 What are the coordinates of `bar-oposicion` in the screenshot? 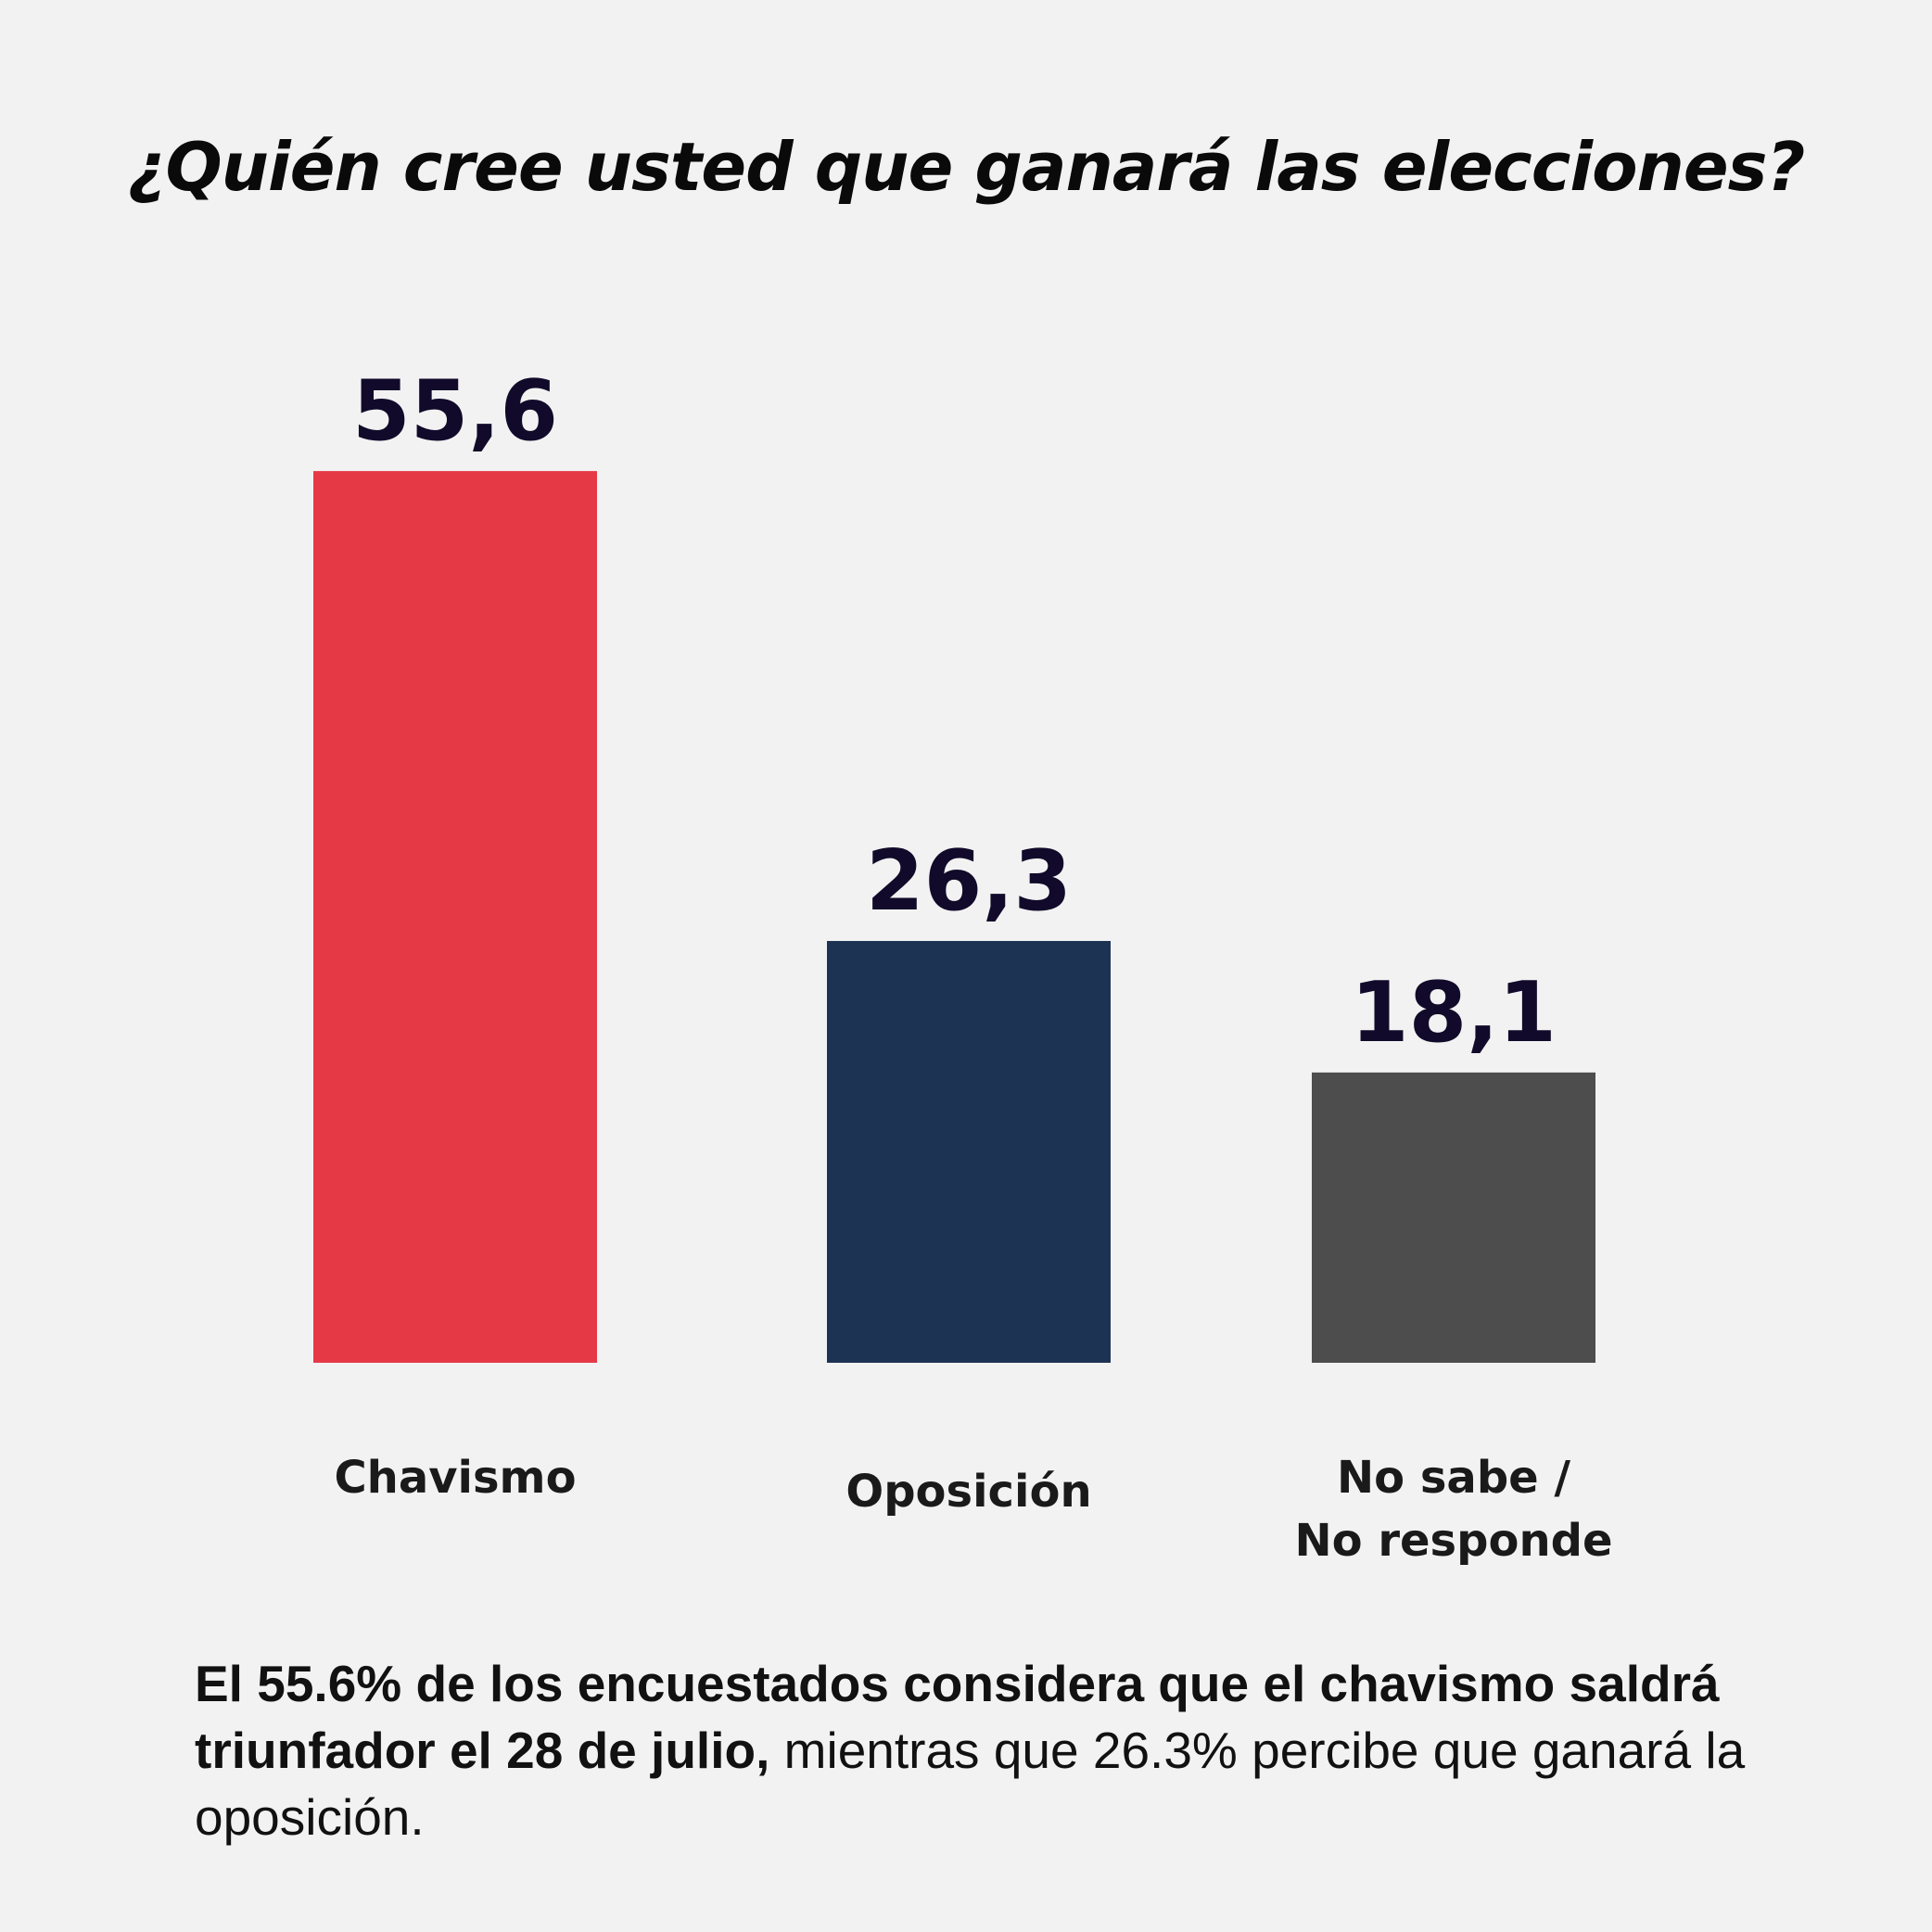 It's located at (969, 1152).